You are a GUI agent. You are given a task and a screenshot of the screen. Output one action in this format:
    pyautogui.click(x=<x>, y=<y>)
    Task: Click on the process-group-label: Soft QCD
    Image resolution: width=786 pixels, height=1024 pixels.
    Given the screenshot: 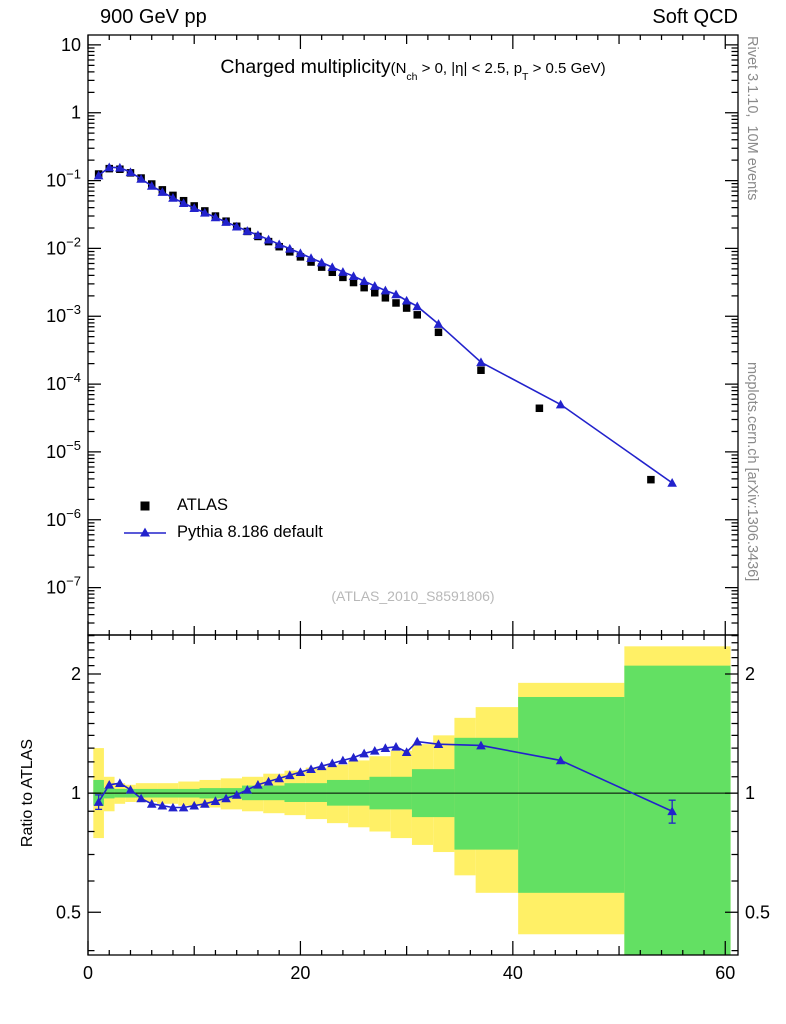 What is the action you would take?
    pyautogui.click(x=695, y=17)
    